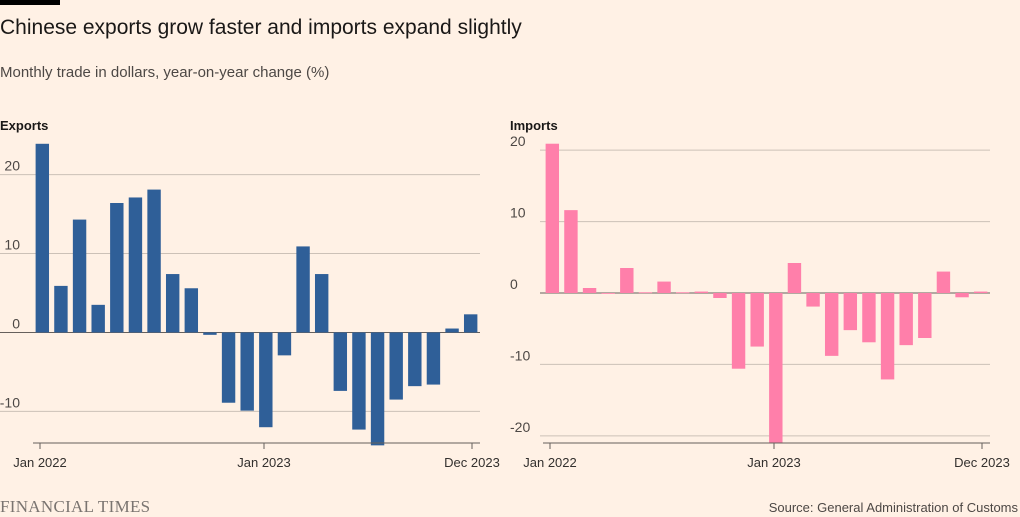 The width and height of the screenshot is (1020, 517). Describe the element at coordinates (16, 323) in the screenshot. I see `exports-y-tick-label: 0` at that location.